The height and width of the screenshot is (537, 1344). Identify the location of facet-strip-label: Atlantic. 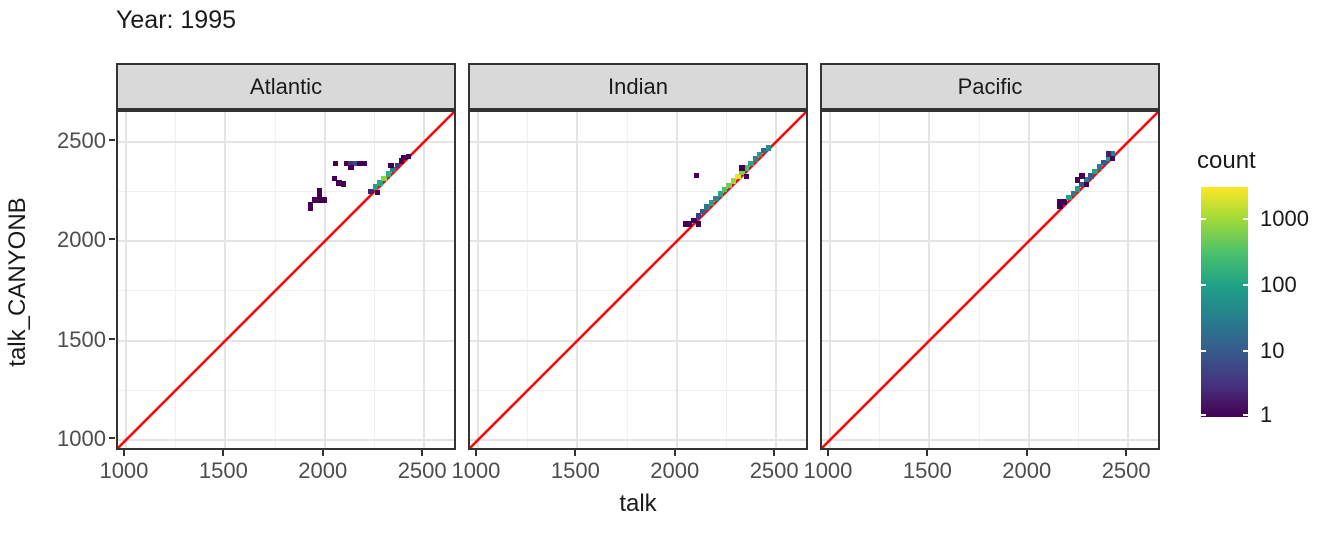
(286, 86).